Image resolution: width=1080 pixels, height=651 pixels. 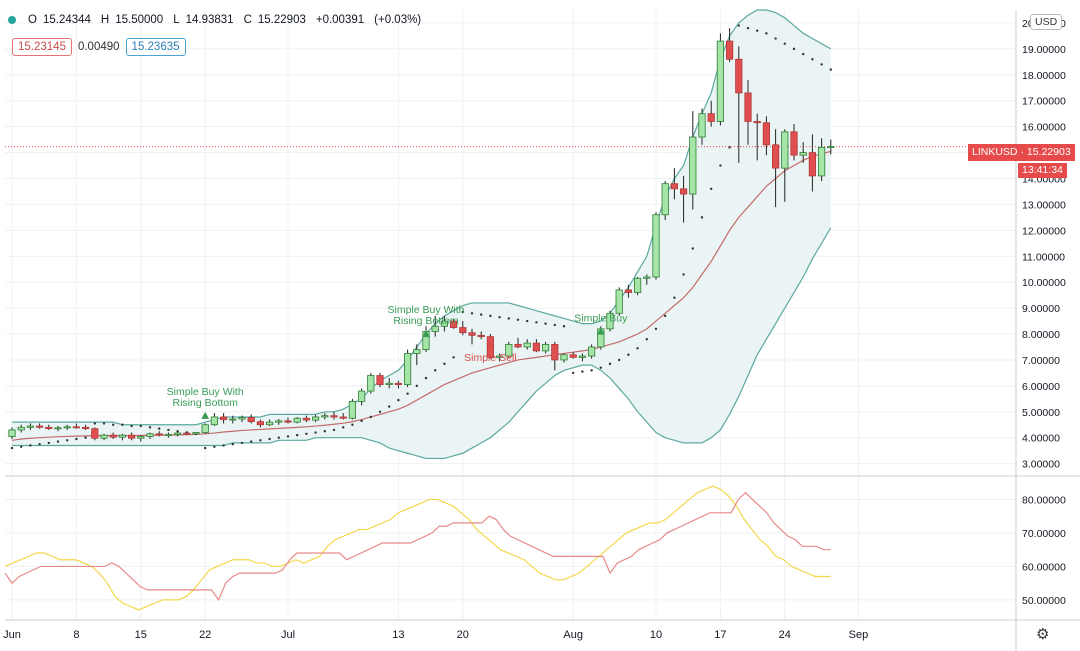 I want to click on price-axis-label: 16.00000, so click(x=1044, y=128).